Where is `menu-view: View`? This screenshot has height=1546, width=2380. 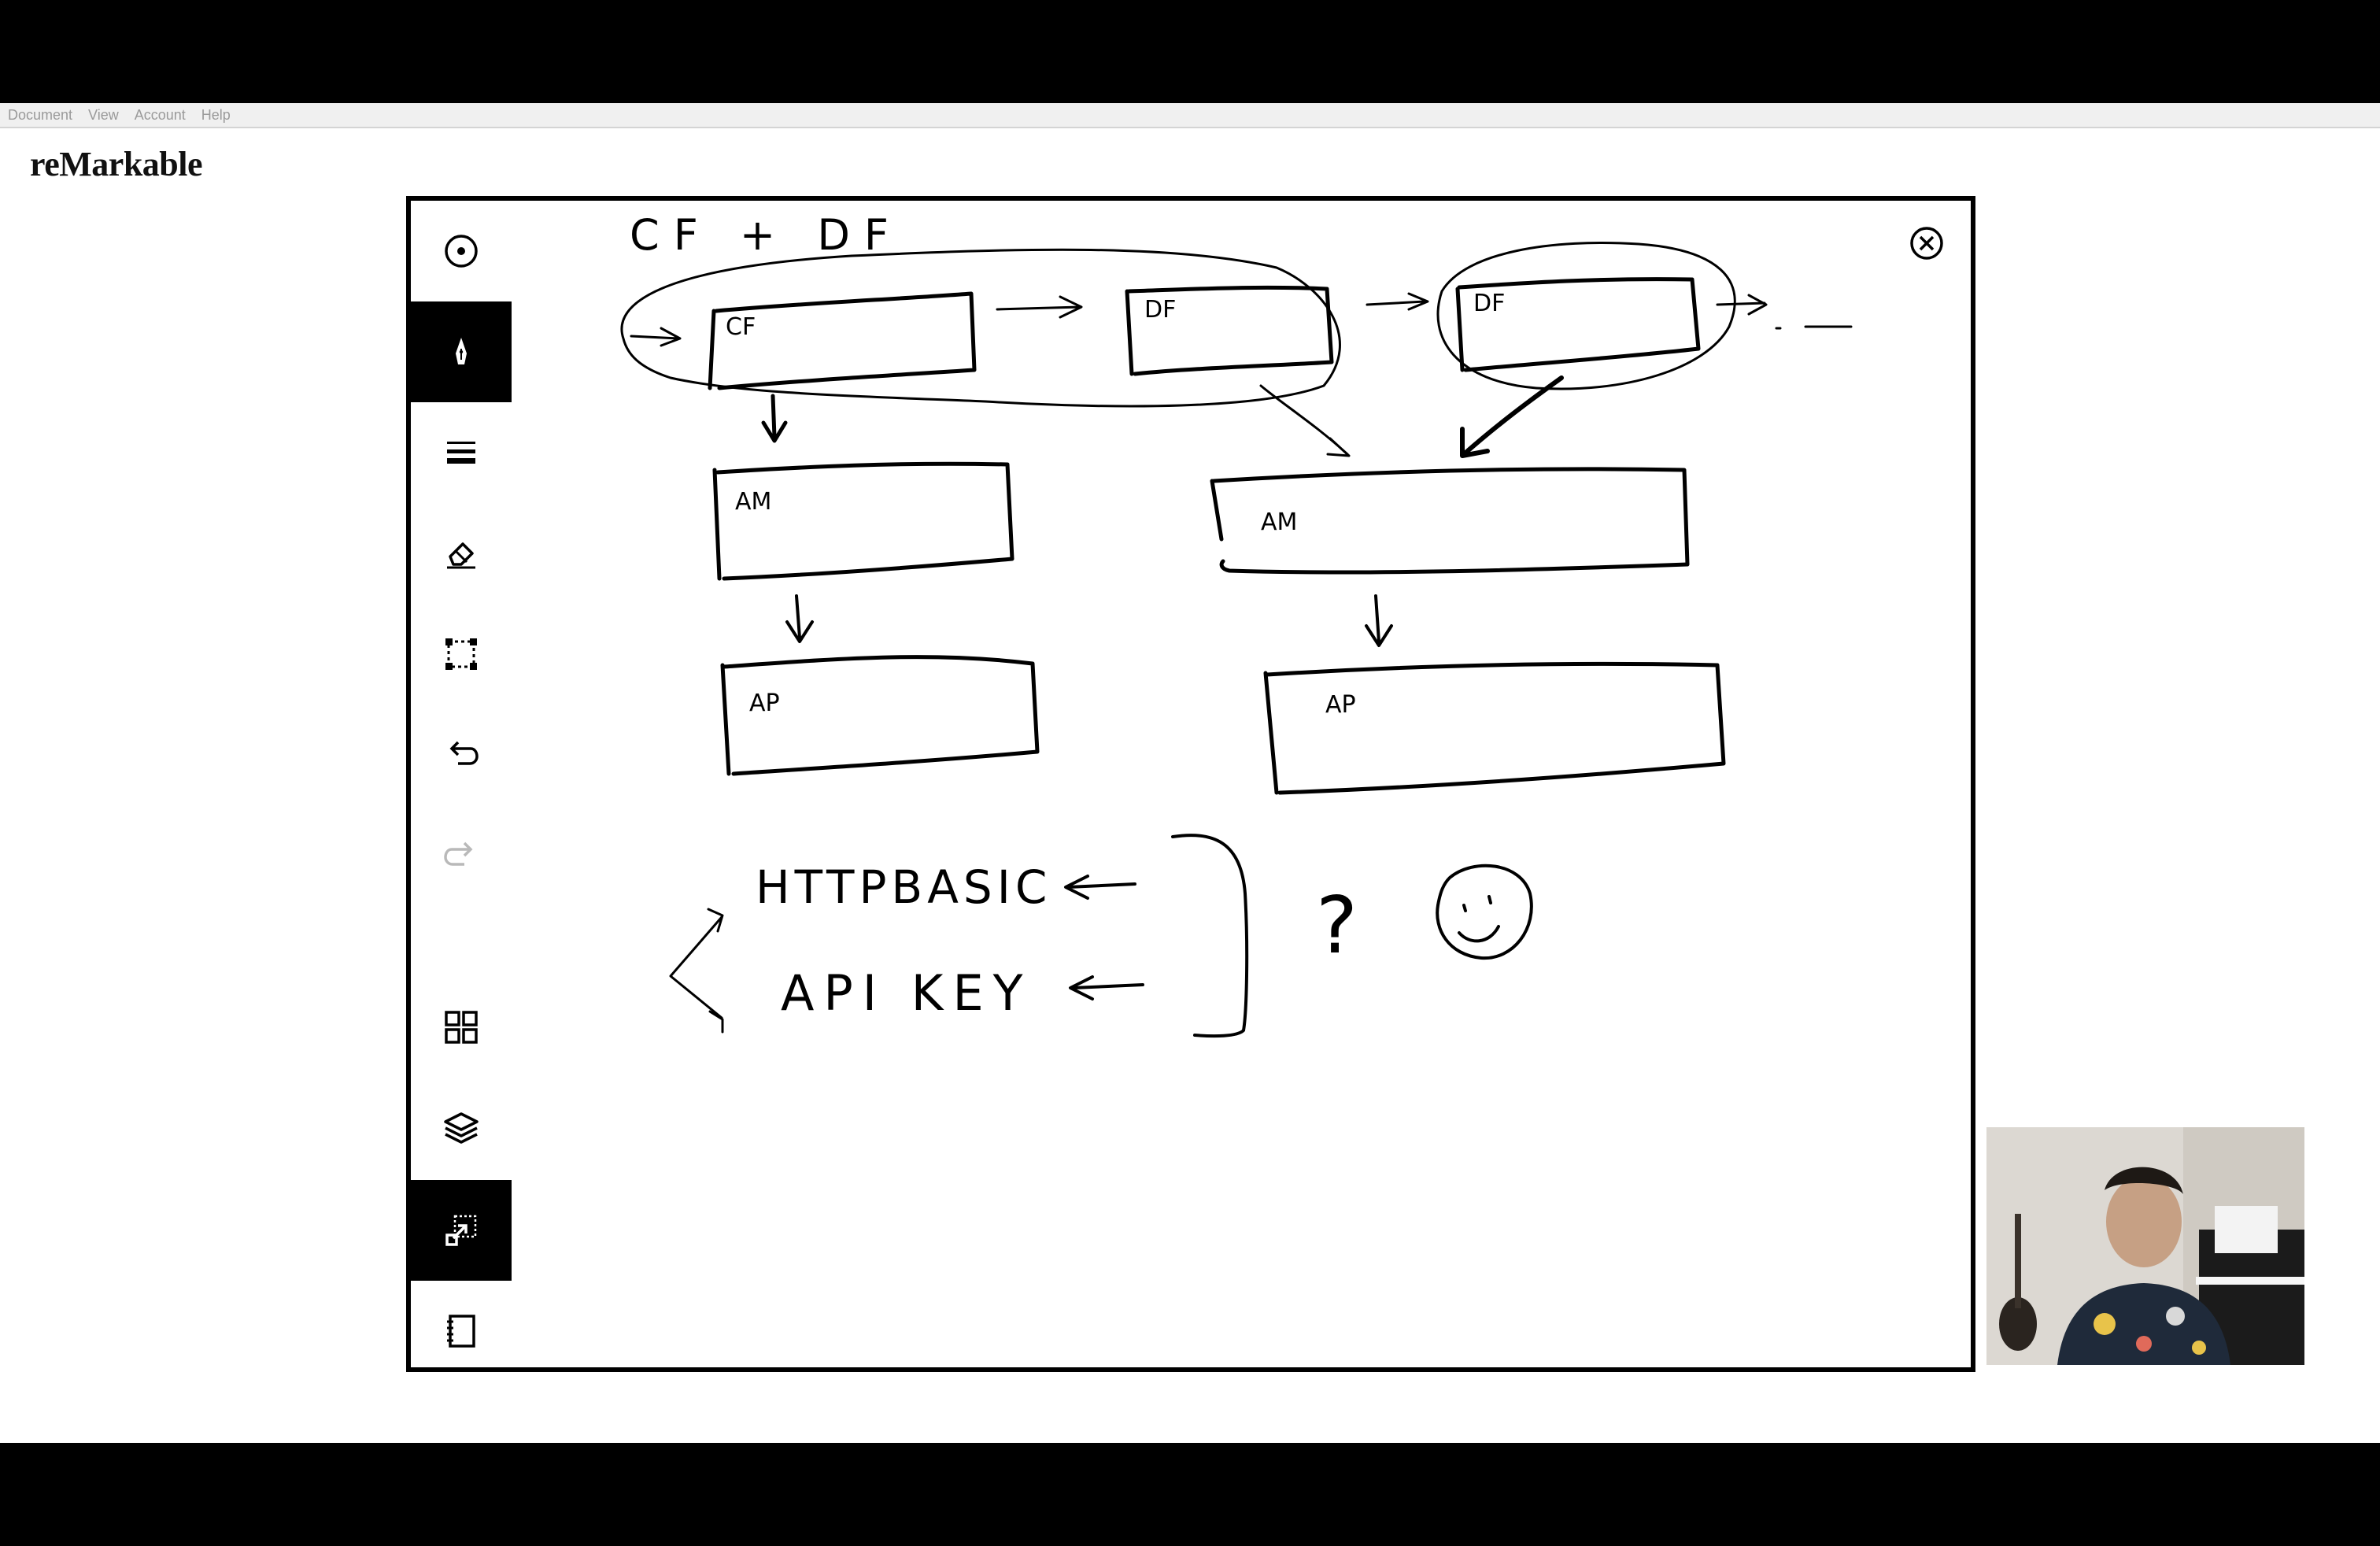
menu-view: View is located at coordinates (103, 114).